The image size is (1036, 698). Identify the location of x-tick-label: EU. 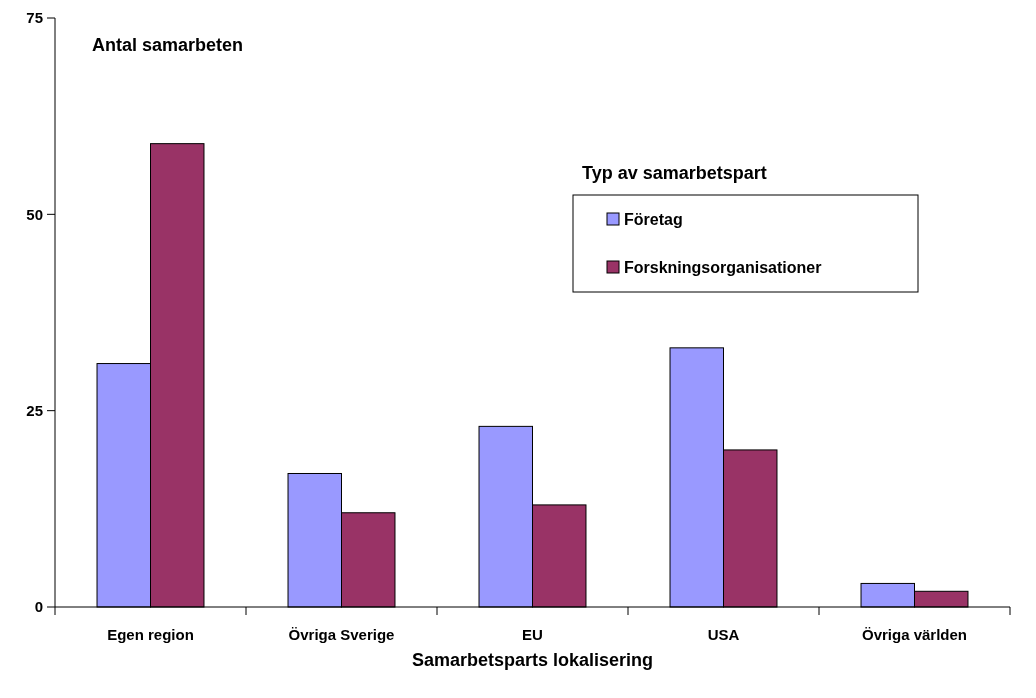
(532, 634).